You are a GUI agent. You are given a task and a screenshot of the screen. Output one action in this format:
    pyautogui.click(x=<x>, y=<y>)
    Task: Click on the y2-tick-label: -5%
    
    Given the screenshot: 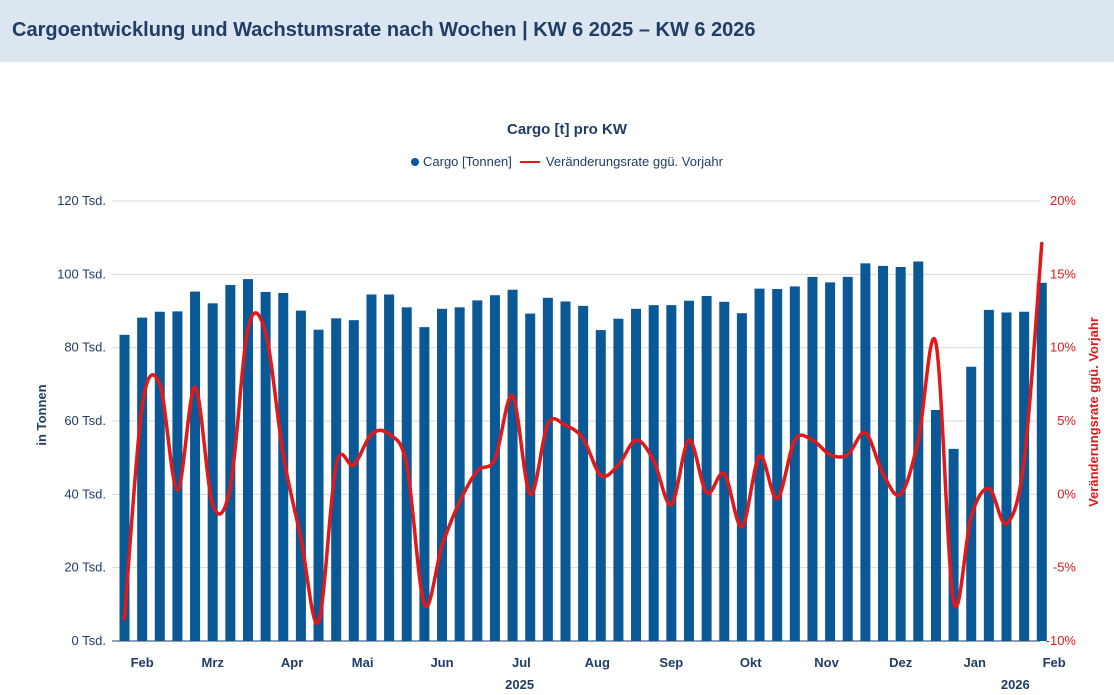 What is the action you would take?
    pyautogui.click(x=1065, y=567)
    